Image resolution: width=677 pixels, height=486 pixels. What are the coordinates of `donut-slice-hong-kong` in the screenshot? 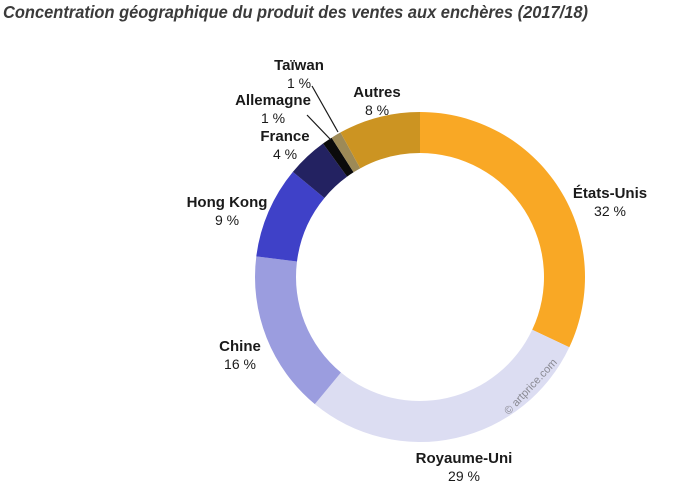 It's located at (290, 216).